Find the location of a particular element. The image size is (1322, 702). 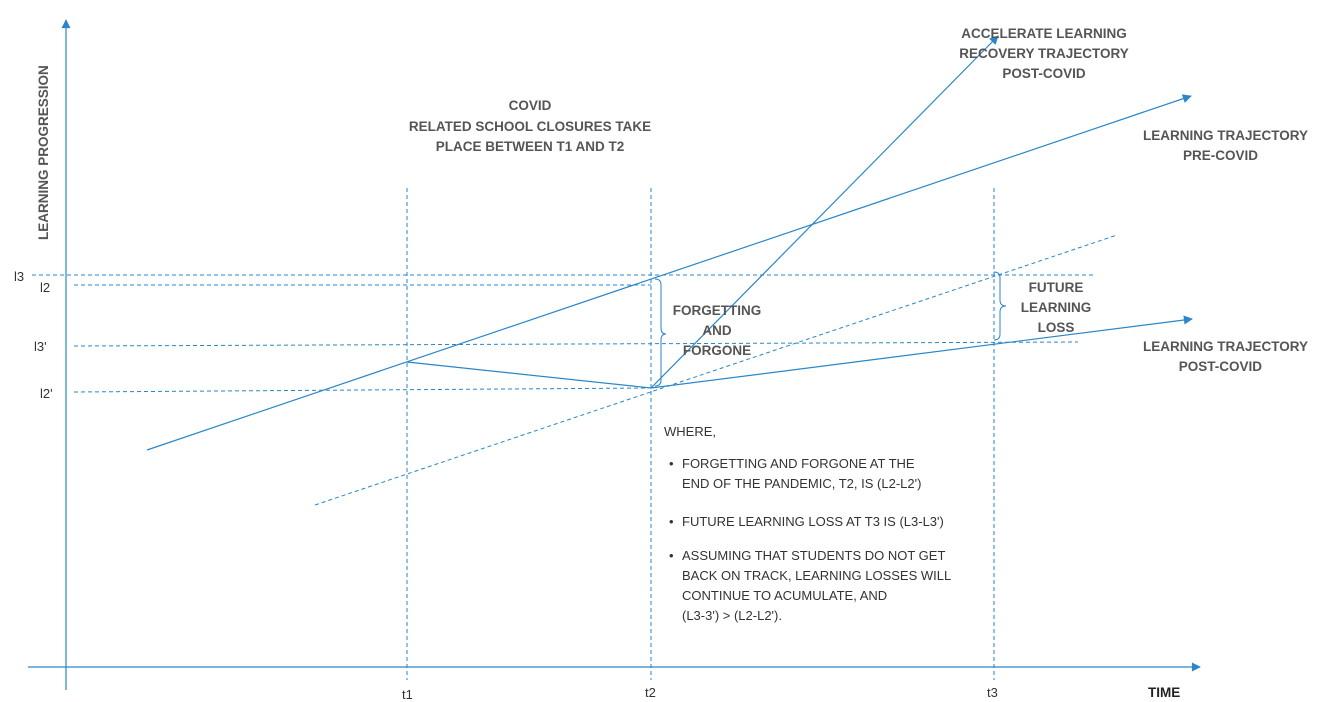

t1-tick-label: t1 is located at coordinates (407, 694).